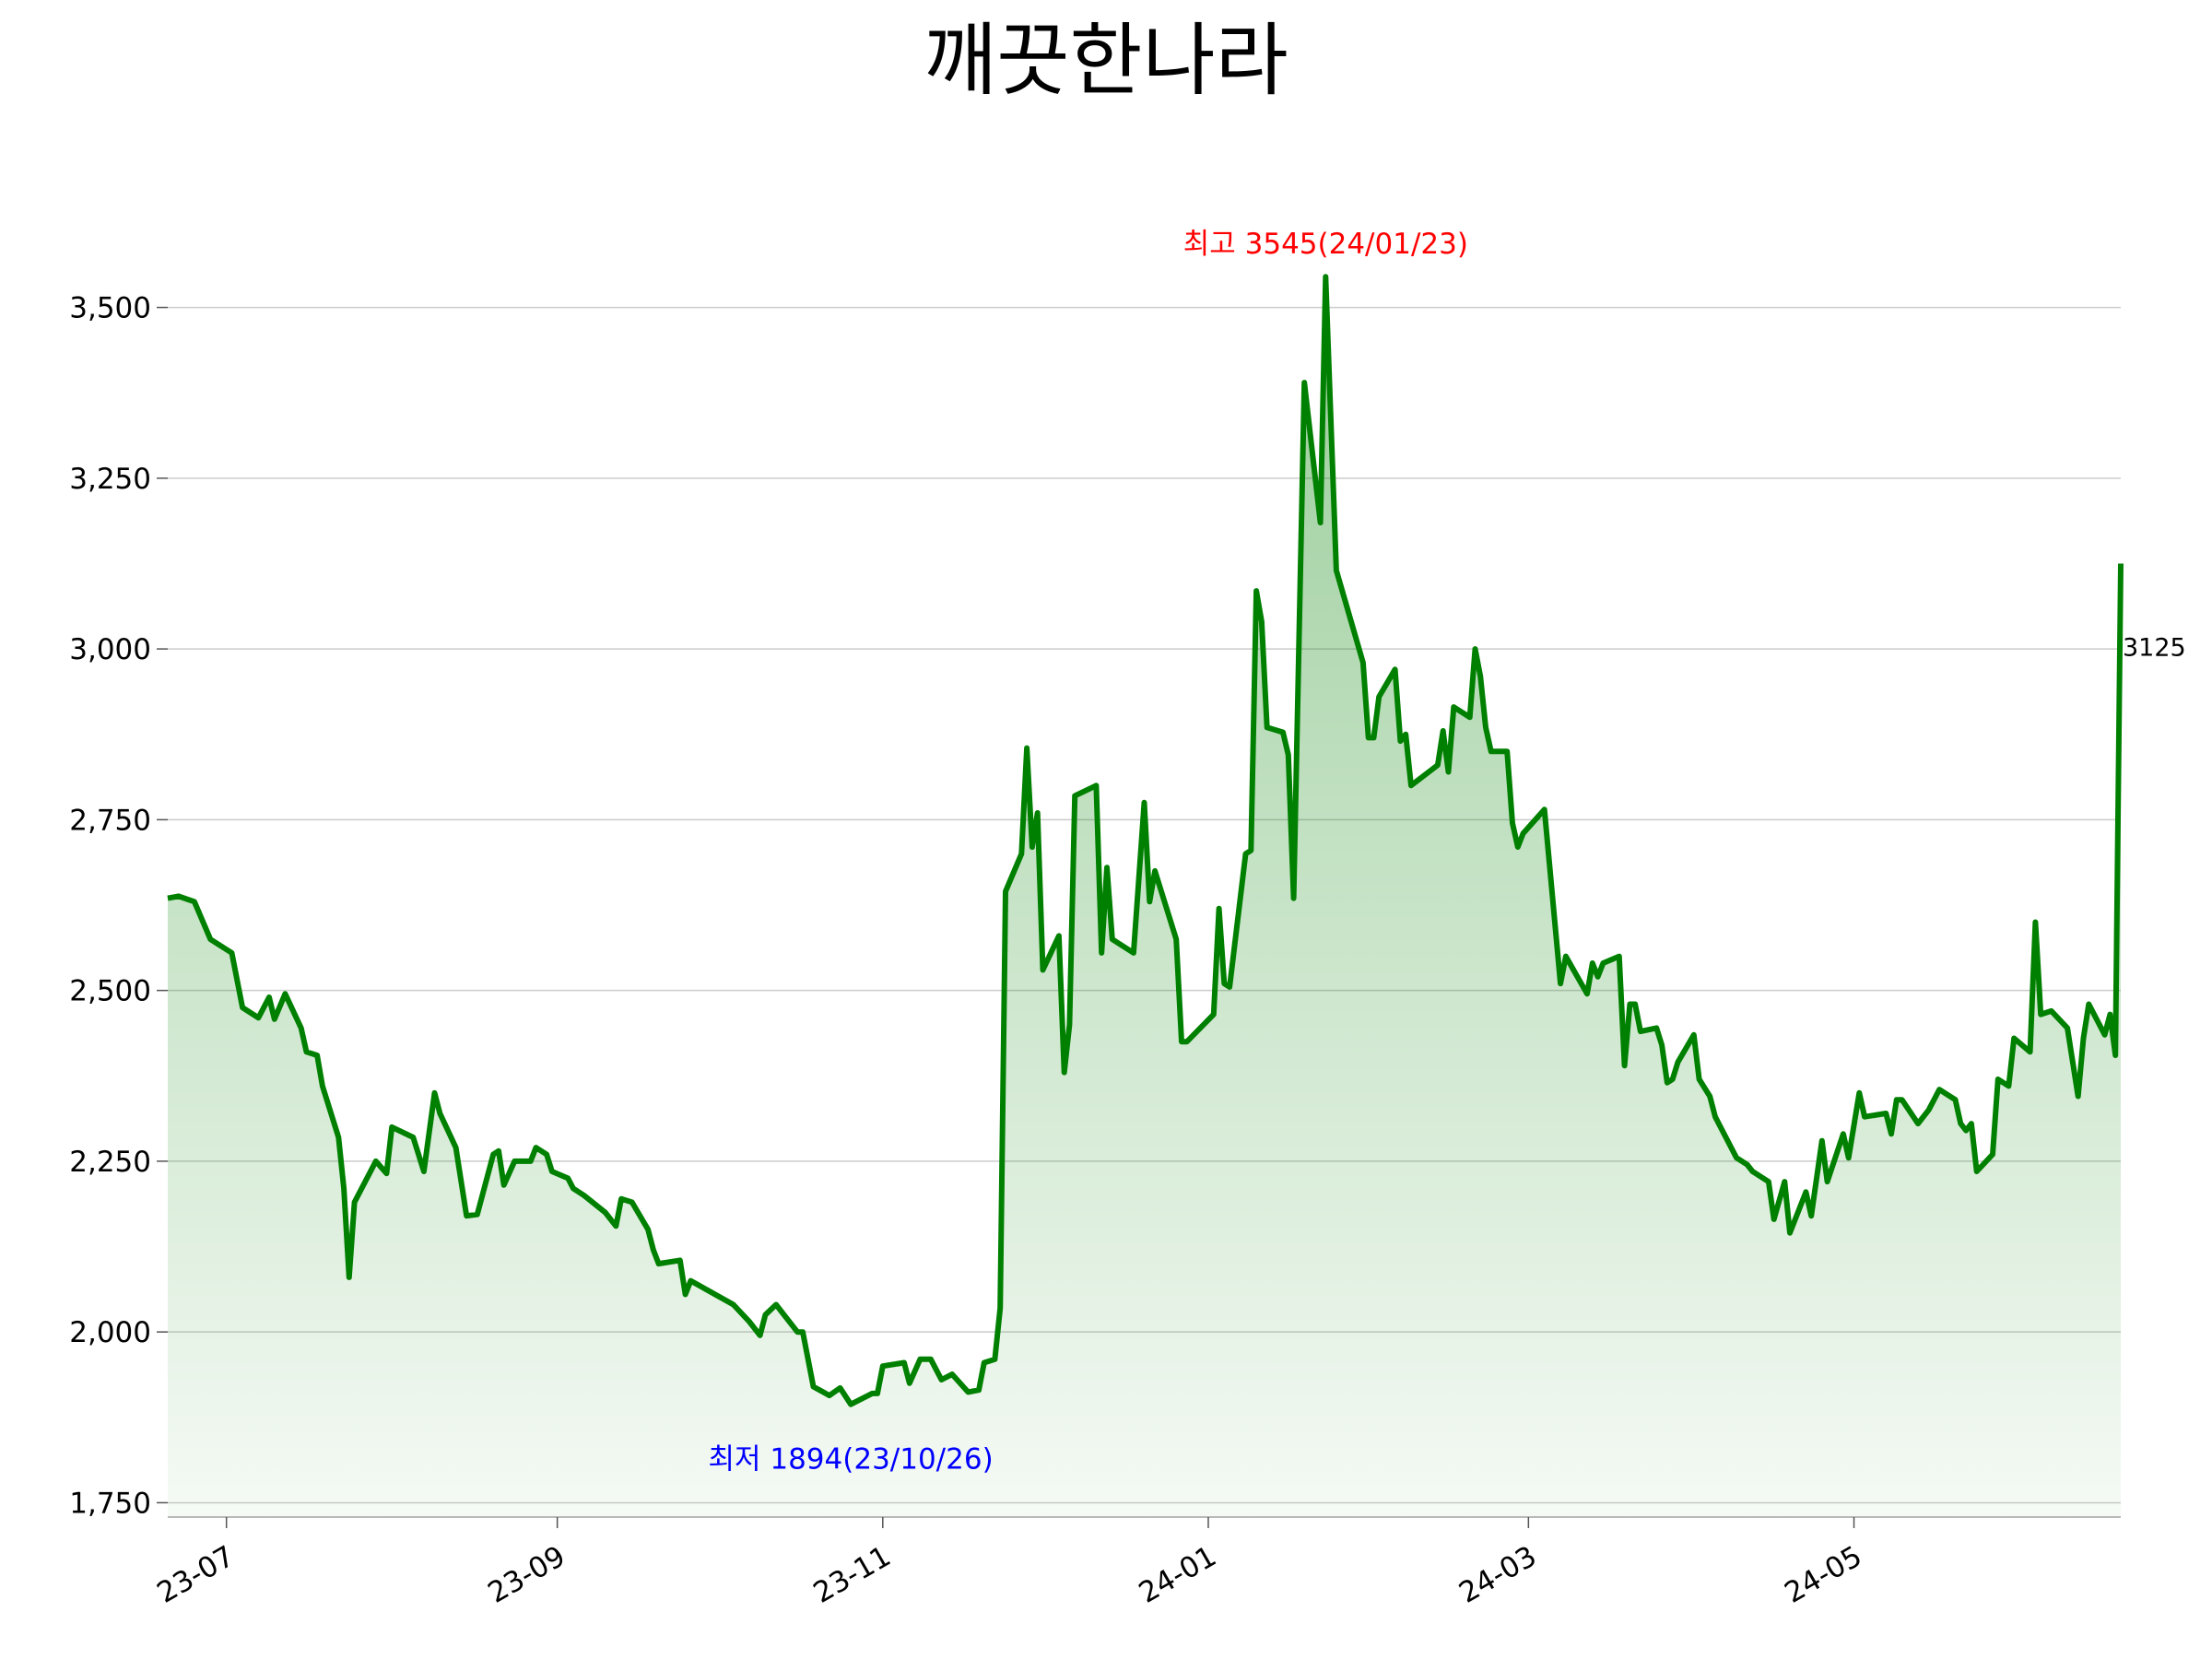 This screenshot has height=1659, width=2212. What do you see at coordinates (1497, 1575) in the screenshot?
I see `x-tick-label: 24-03` at bounding box center [1497, 1575].